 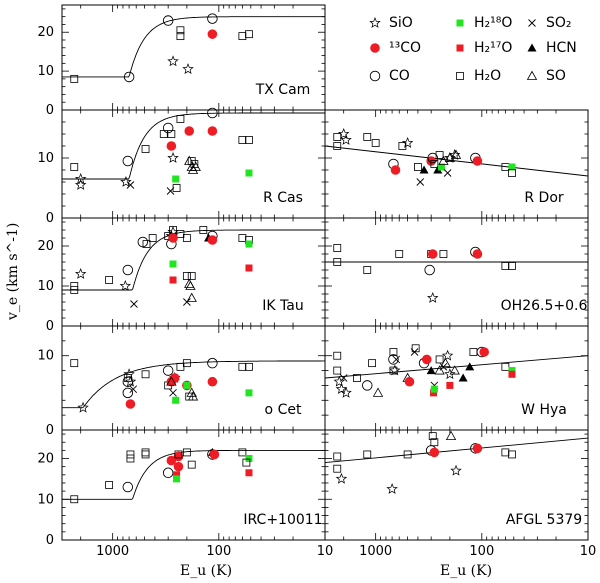 What do you see at coordinates (493, 48) in the screenshot?
I see `legend-label: H₂¹⁷O` at bounding box center [493, 48].